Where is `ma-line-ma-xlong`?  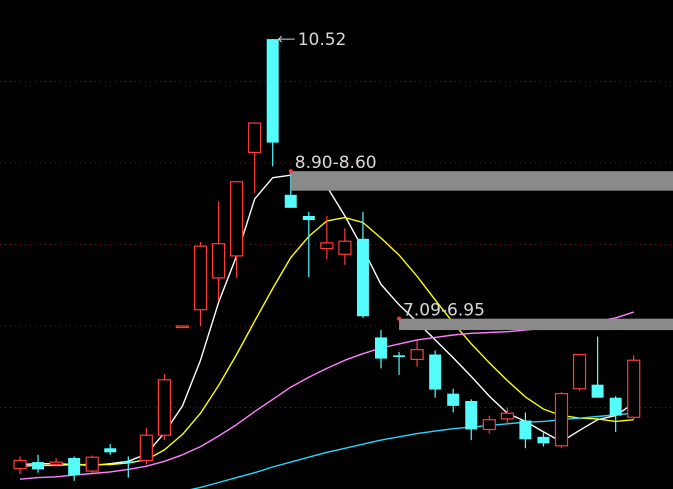
ma-line-ma-xlong is located at coordinates (412, 450).